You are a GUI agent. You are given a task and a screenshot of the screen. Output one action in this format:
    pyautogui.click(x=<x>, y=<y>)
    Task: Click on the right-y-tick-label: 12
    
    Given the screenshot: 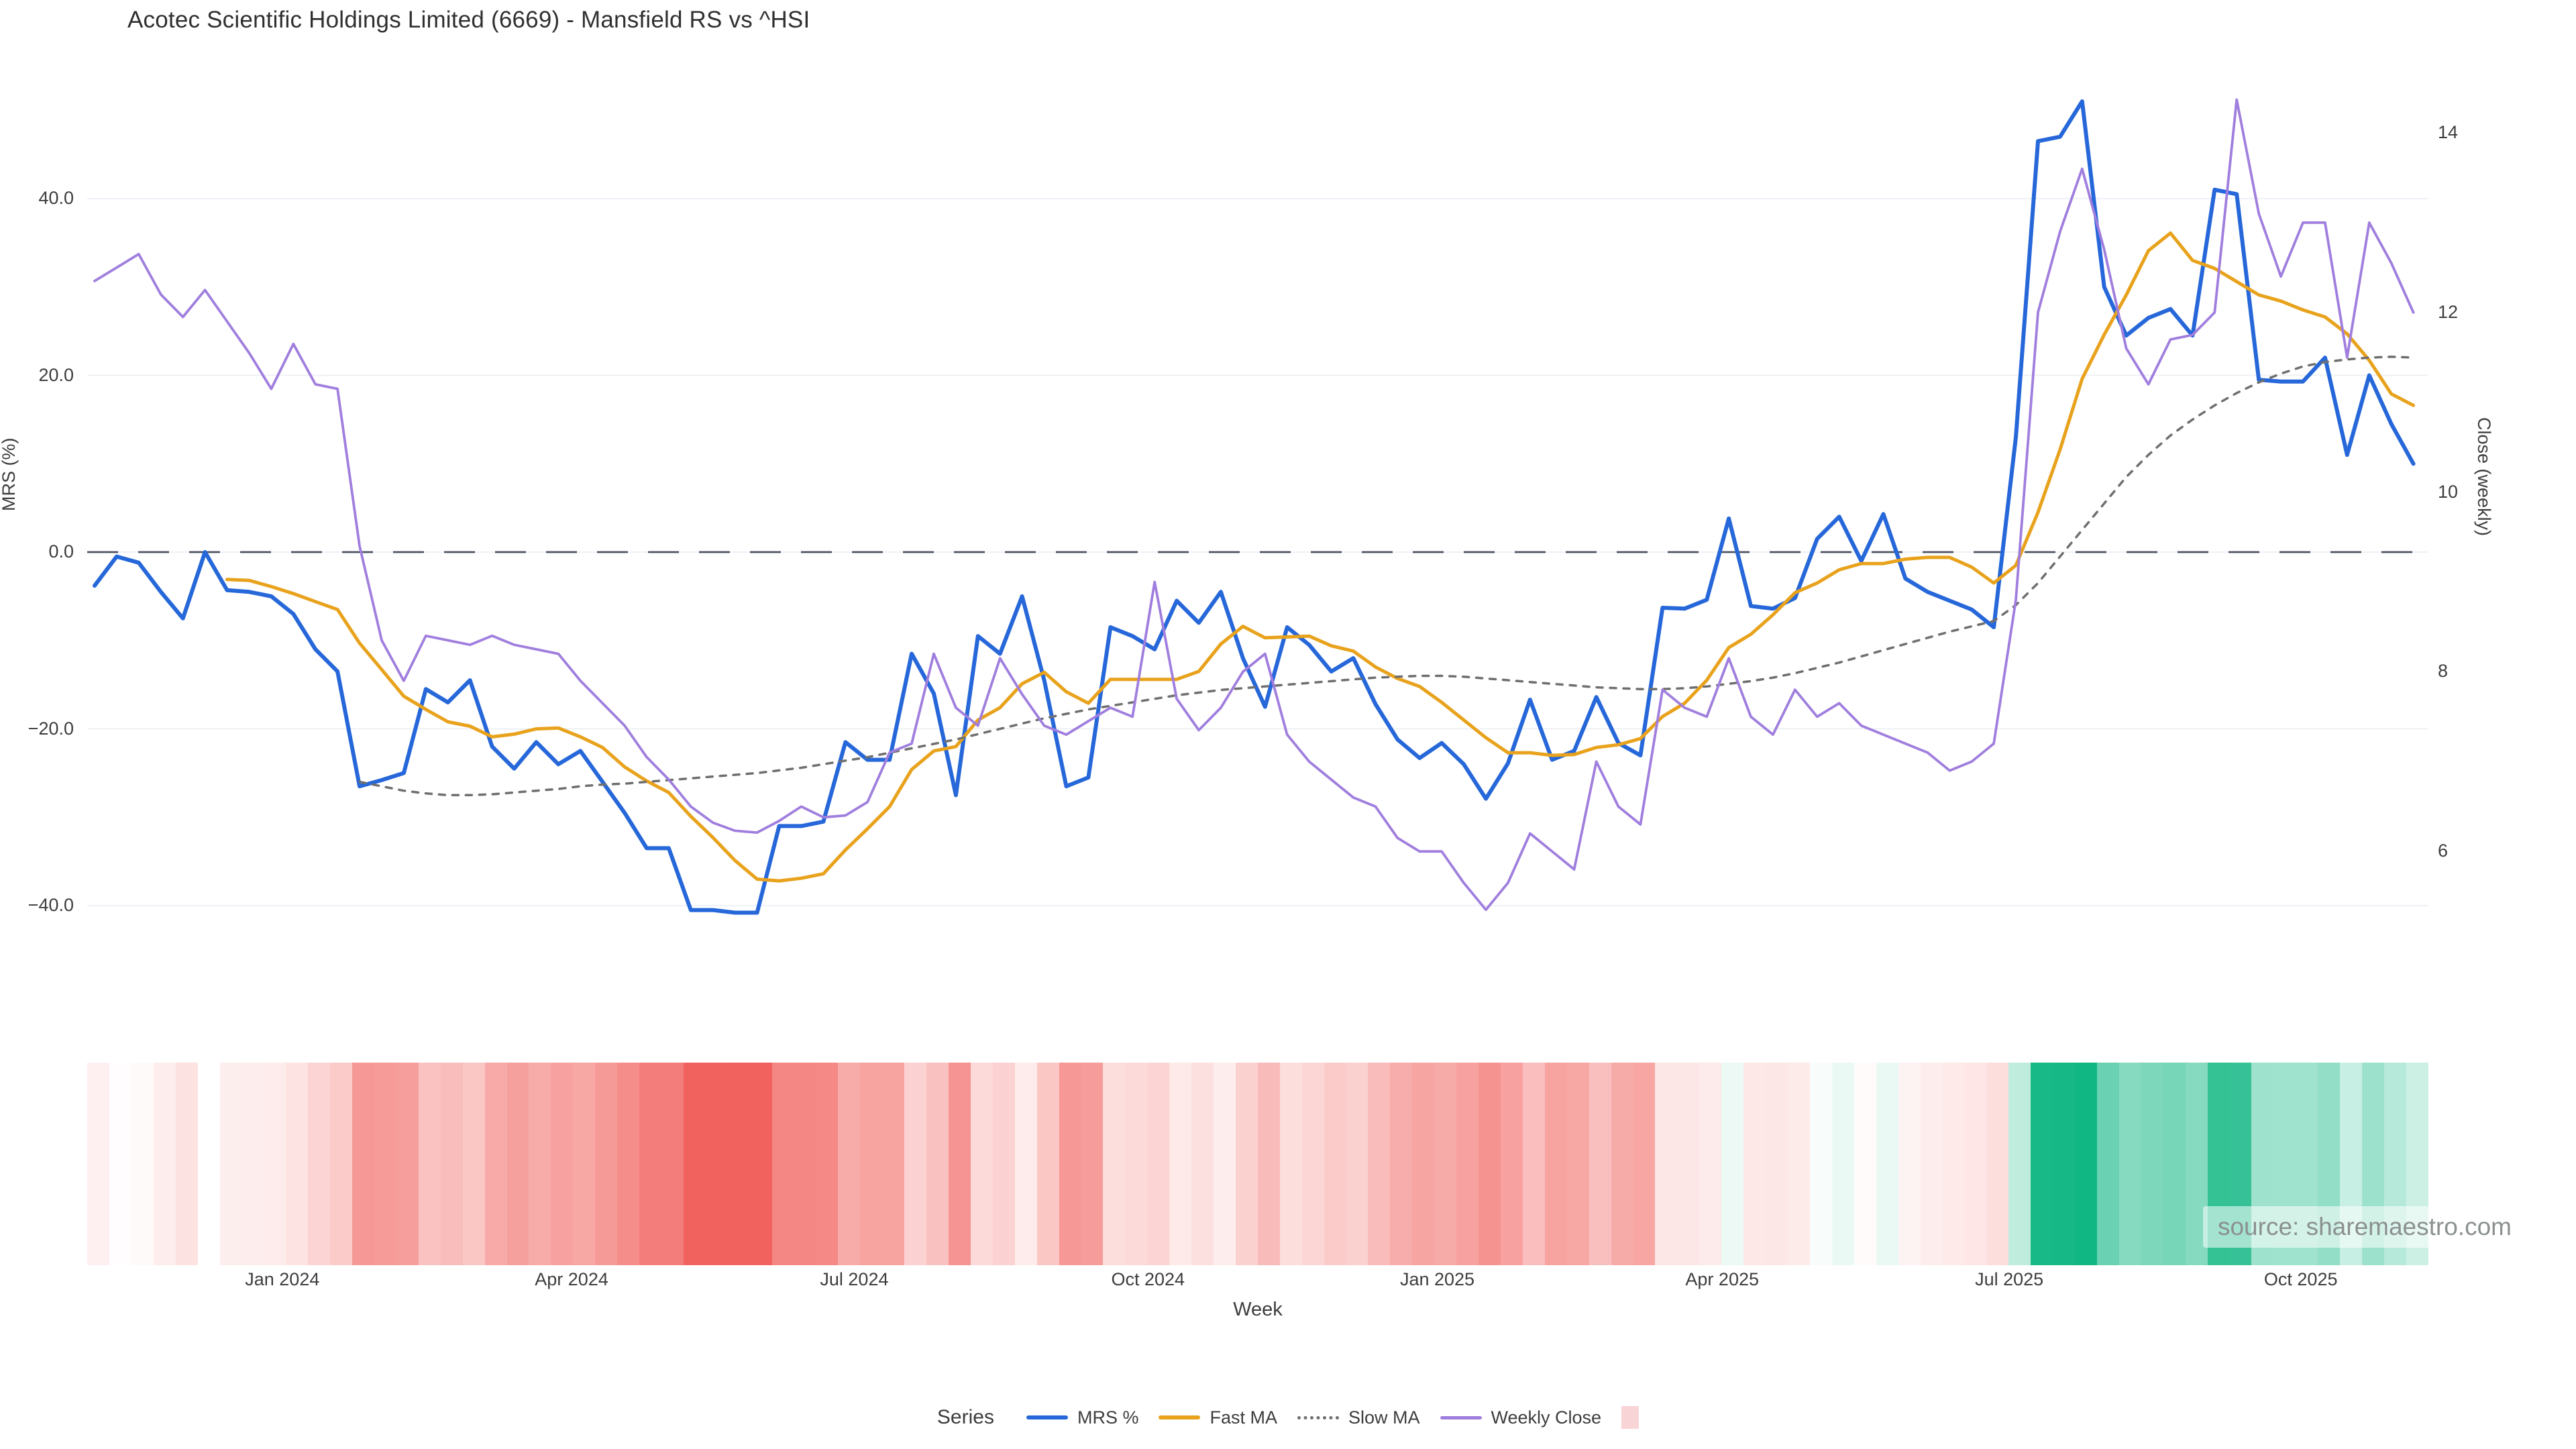 What is the action you would take?
    pyautogui.click(x=2448, y=311)
    